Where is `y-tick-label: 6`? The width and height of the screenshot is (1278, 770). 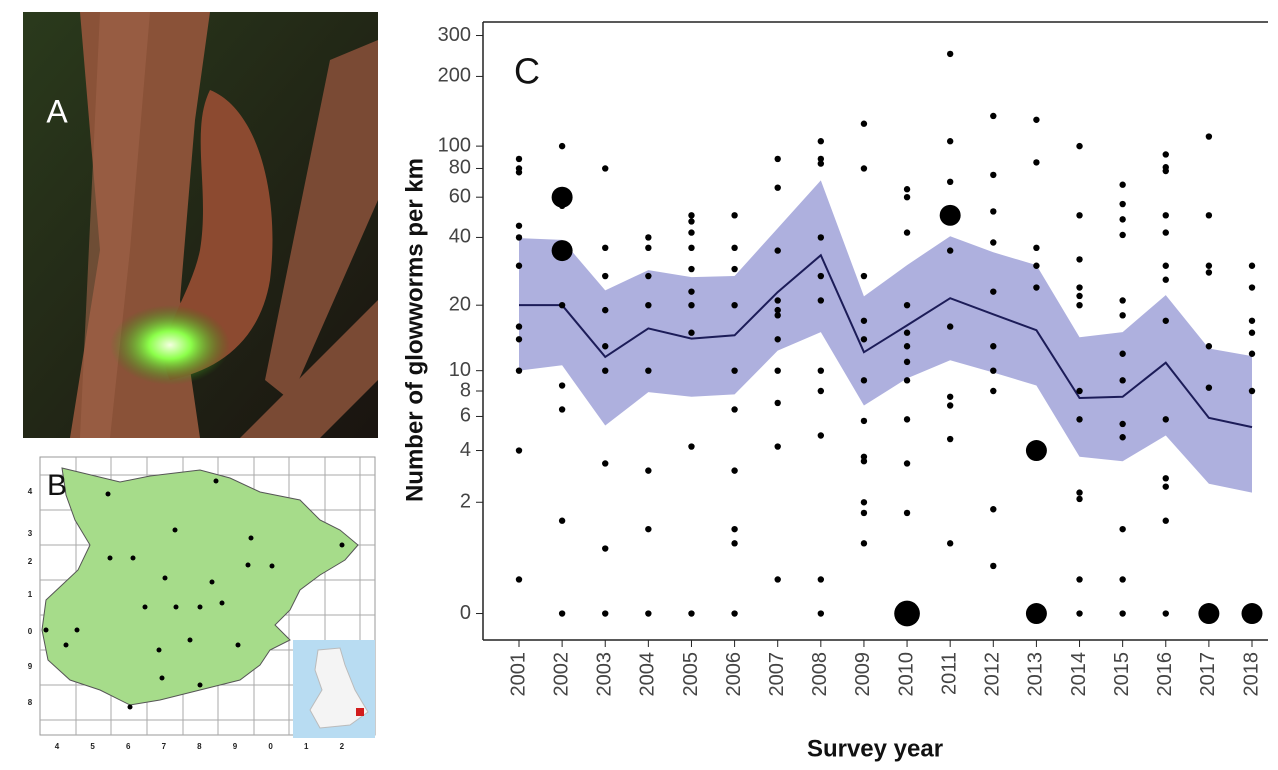
y-tick-label: 6 is located at coordinates (465, 416).